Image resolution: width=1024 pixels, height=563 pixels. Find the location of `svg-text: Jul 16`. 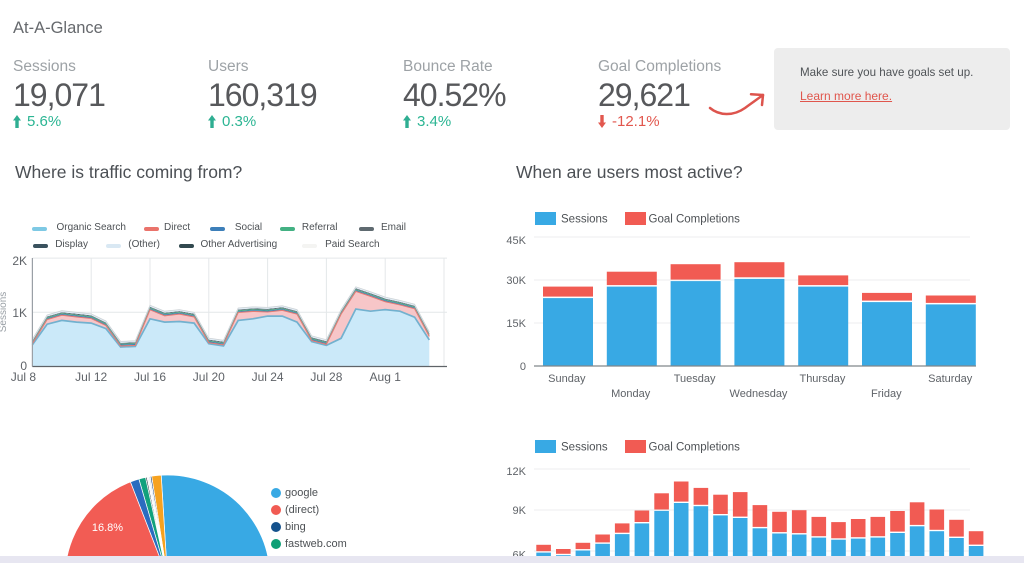

svg-text: Jul 16 is located at coordinates (150, 377).